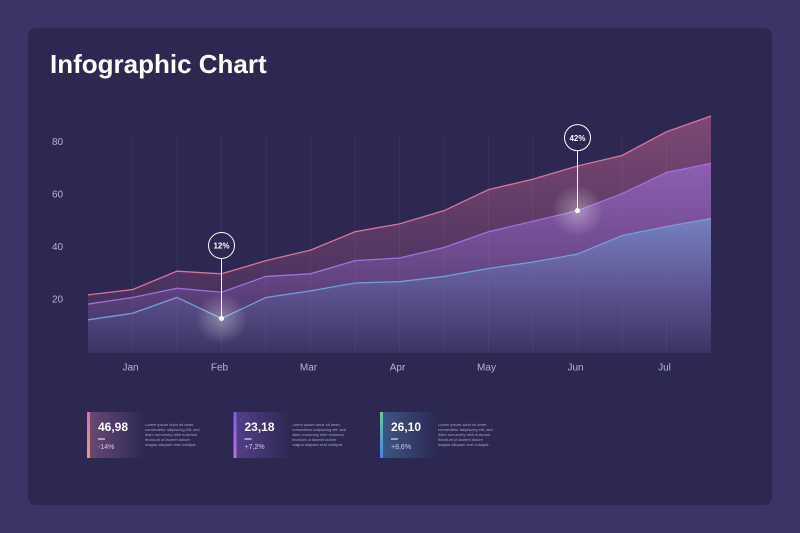 Image resolution: width=800 pixels, height=533 pixels. I want to click on y-tick-label: 20, so click(58, 300).